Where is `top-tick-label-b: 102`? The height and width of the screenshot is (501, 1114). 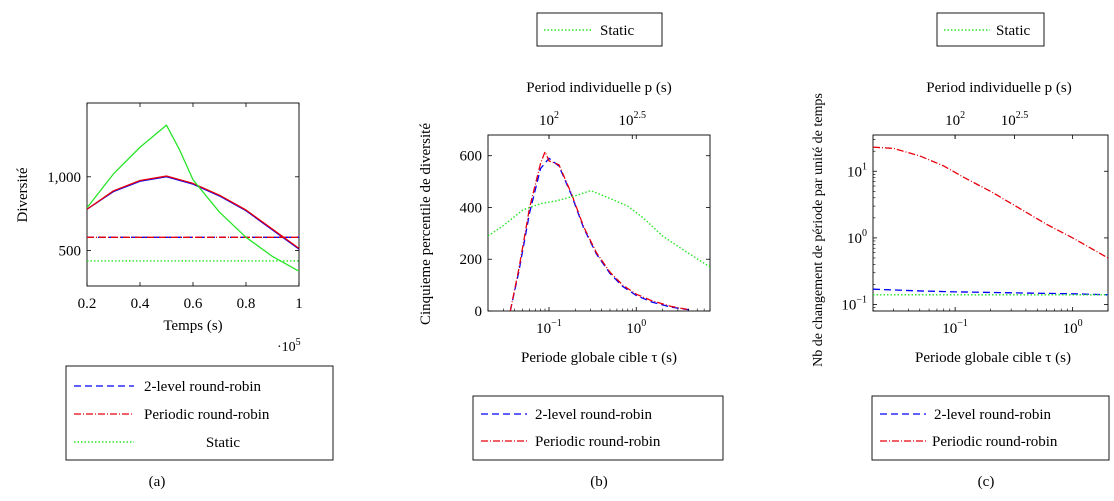
top-tick-label-b: 102 is located at coordinates (549, 119).